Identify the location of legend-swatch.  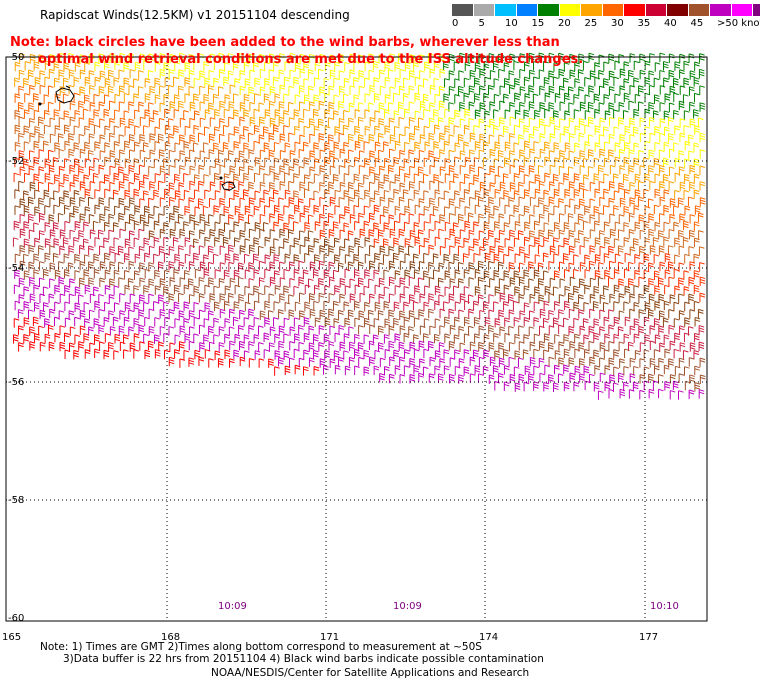
(721, 10).